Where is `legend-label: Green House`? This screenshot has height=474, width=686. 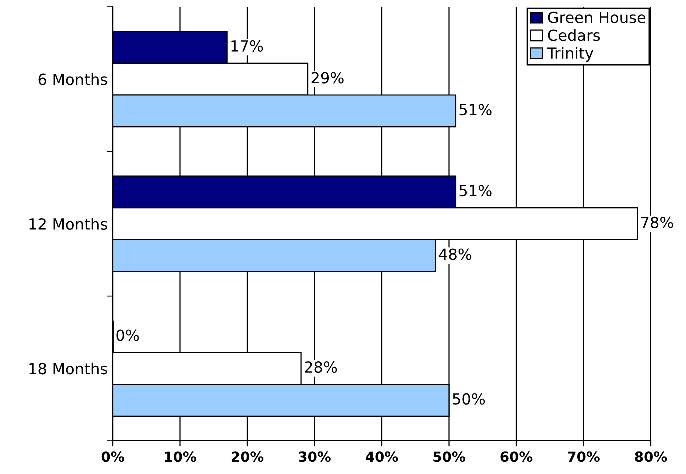
legend-label: Green House is located at coordinates (597, 18).